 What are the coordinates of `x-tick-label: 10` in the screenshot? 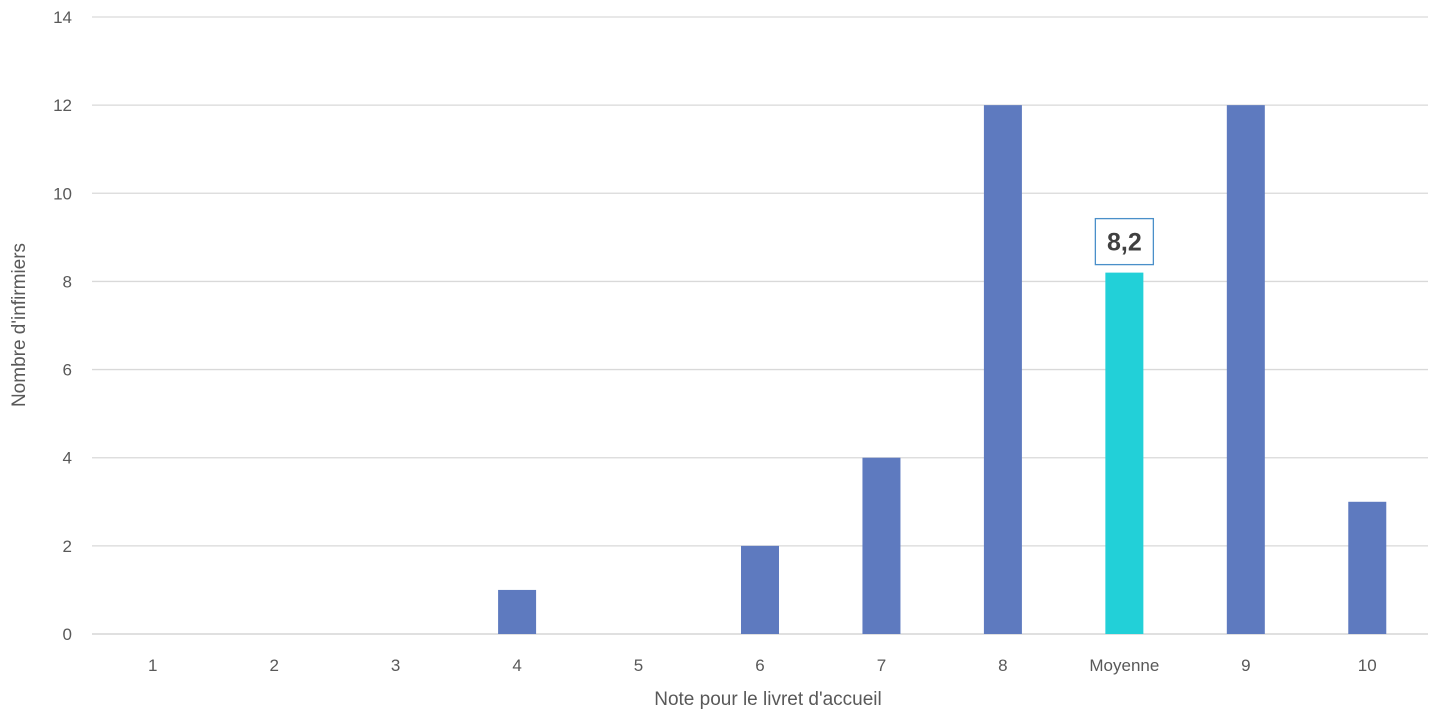 It's located at (1367, 665).